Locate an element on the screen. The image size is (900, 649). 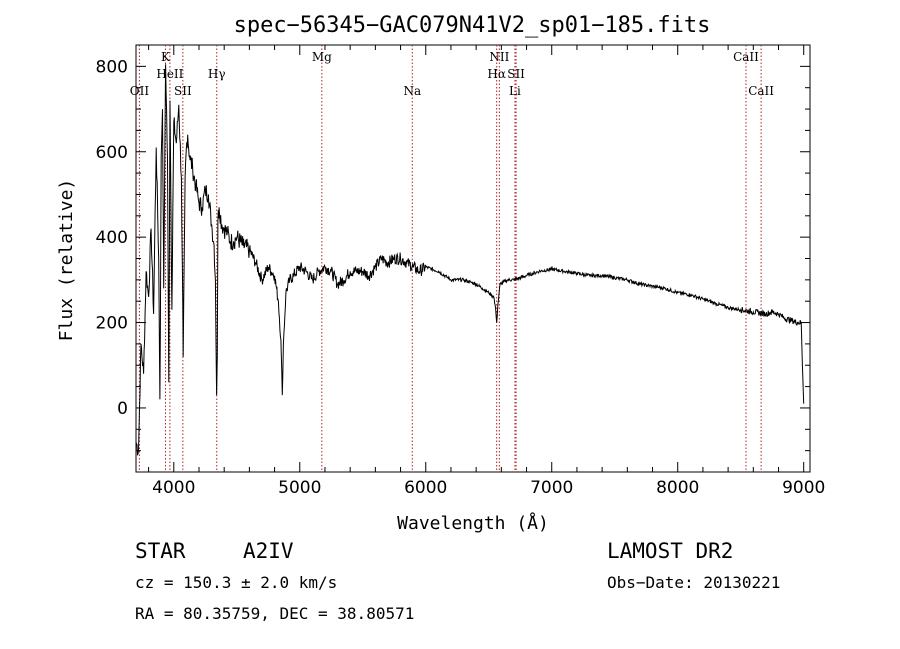
coordinates-text: RA = 80.35759, DEC = 38.80571 is located at coordinates (274, 613).